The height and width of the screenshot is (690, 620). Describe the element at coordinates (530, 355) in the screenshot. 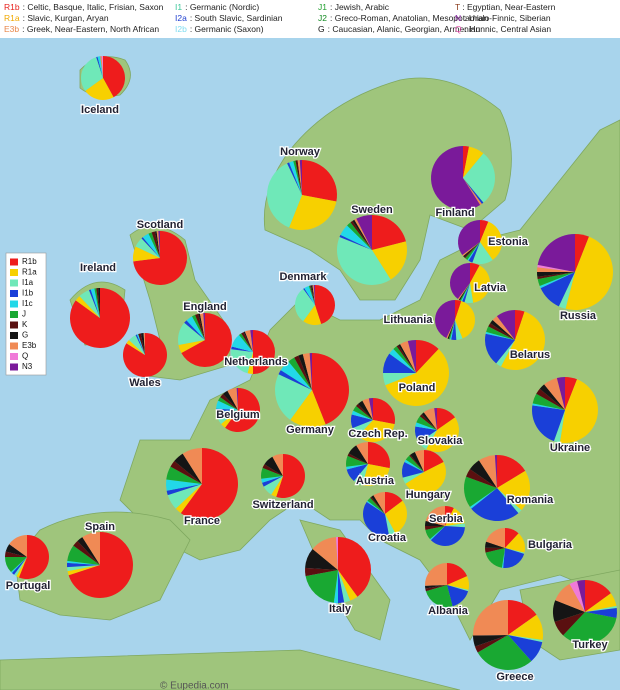

I see `country-label: Belarus` at that location.